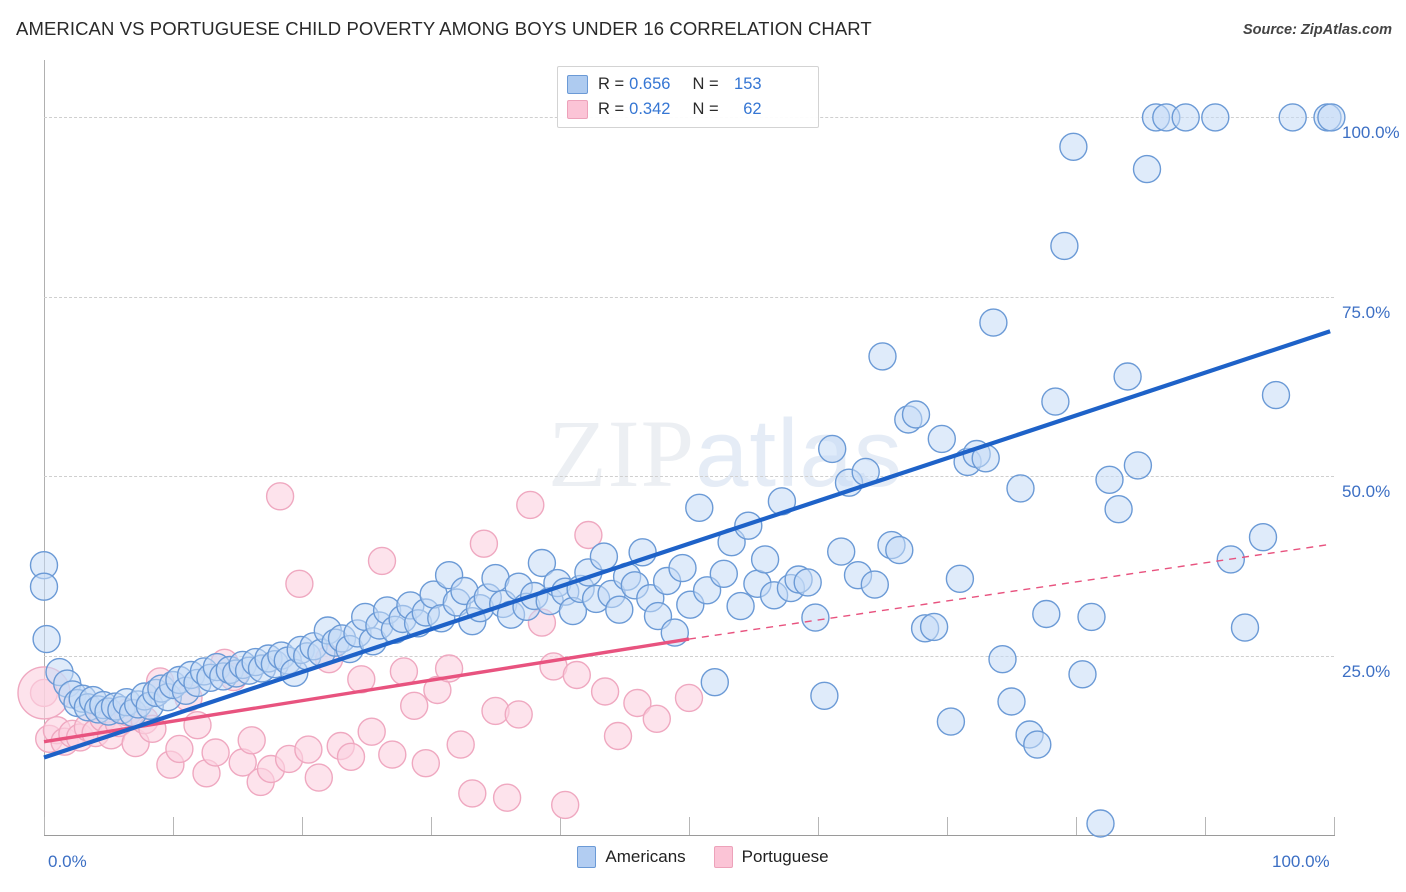 The width and height of the screenshot is (1406, 892). I want to click on americans-n-label: N =, so click(705, 84).